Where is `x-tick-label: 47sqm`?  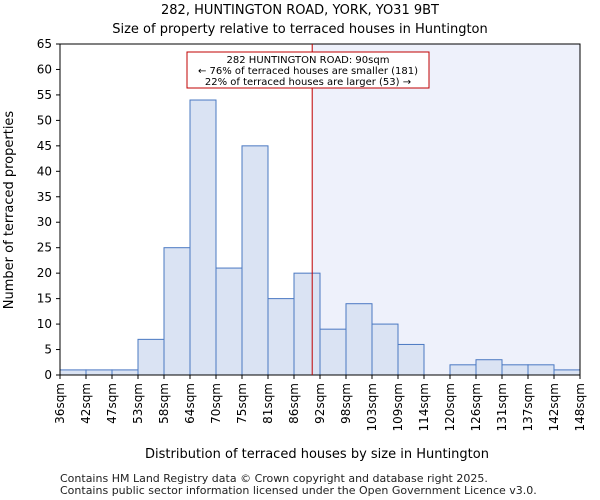
x-tick-label: 47sqm is located at coordinates (112, 403).